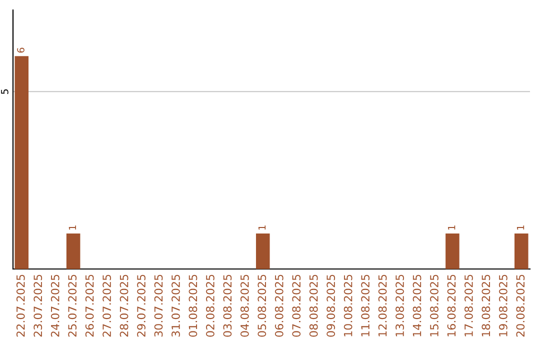 The height and width of the screenshot is (340, 540). Describe the element at coordinates (468, 305) in the screenshot. I see `x-tick-label: 17.08.2025` at that location.